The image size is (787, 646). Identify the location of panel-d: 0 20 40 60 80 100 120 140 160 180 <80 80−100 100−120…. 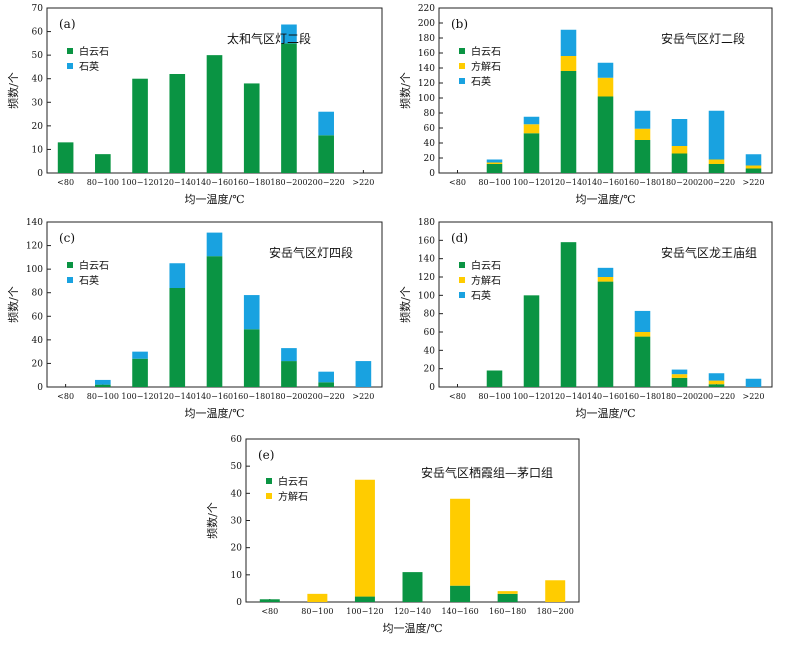
(585, 319).